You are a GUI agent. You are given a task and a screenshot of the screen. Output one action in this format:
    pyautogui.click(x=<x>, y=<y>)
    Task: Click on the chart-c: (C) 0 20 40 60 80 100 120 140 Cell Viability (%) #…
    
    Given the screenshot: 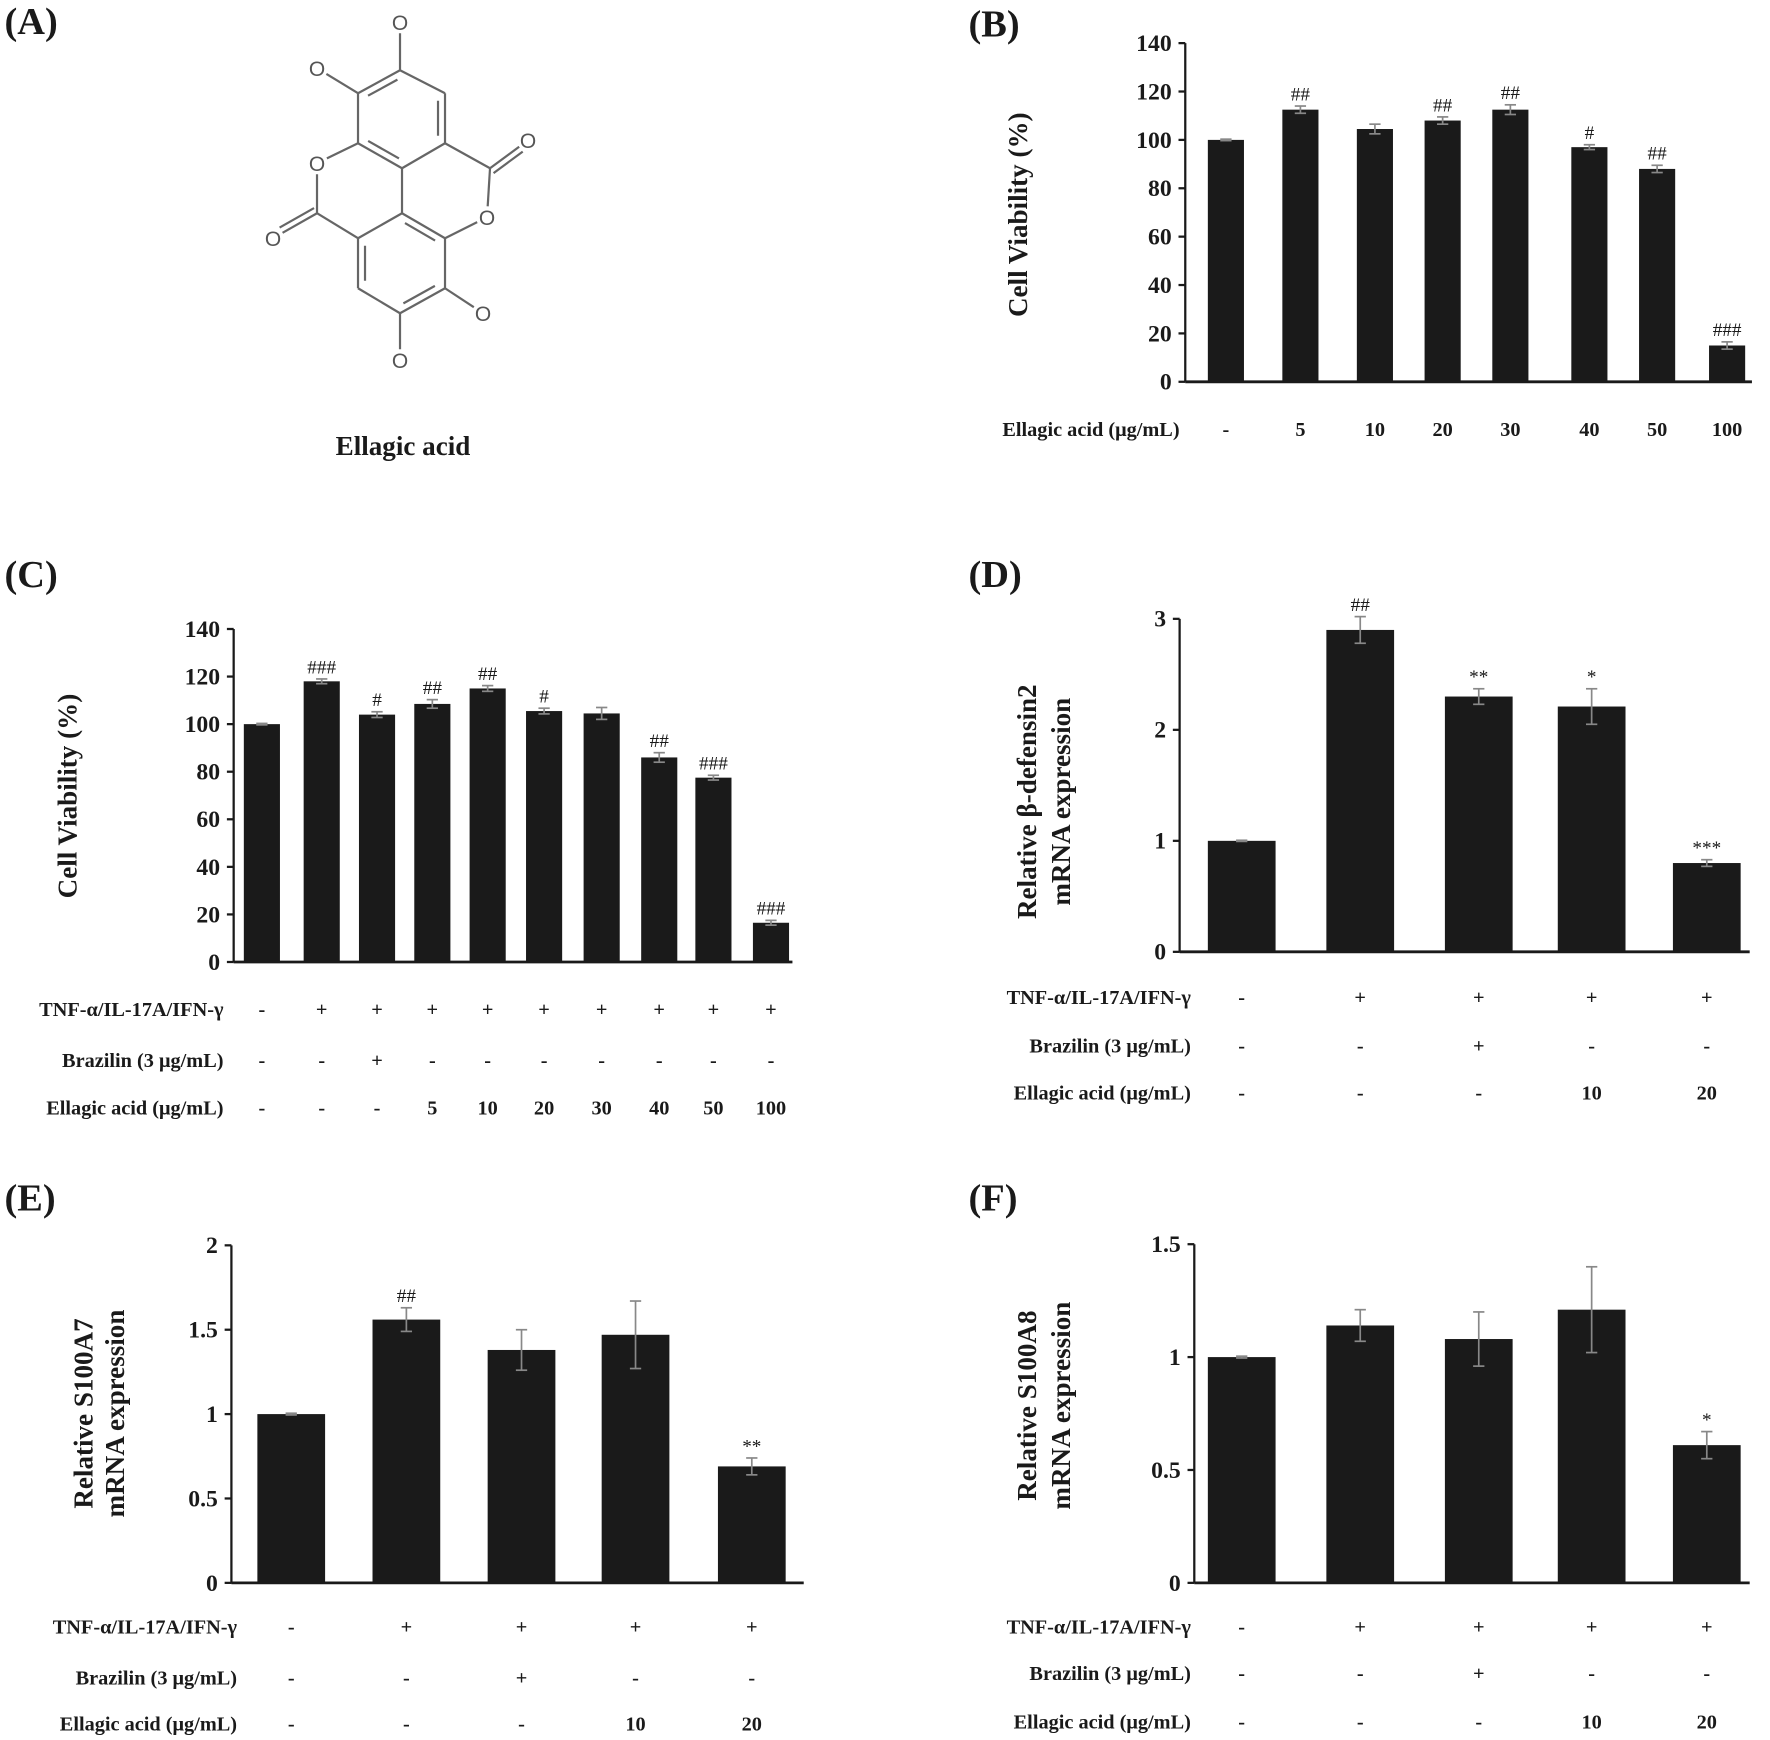 What is the action you would take?
    pyautogui.click(x=399, y=836)
    